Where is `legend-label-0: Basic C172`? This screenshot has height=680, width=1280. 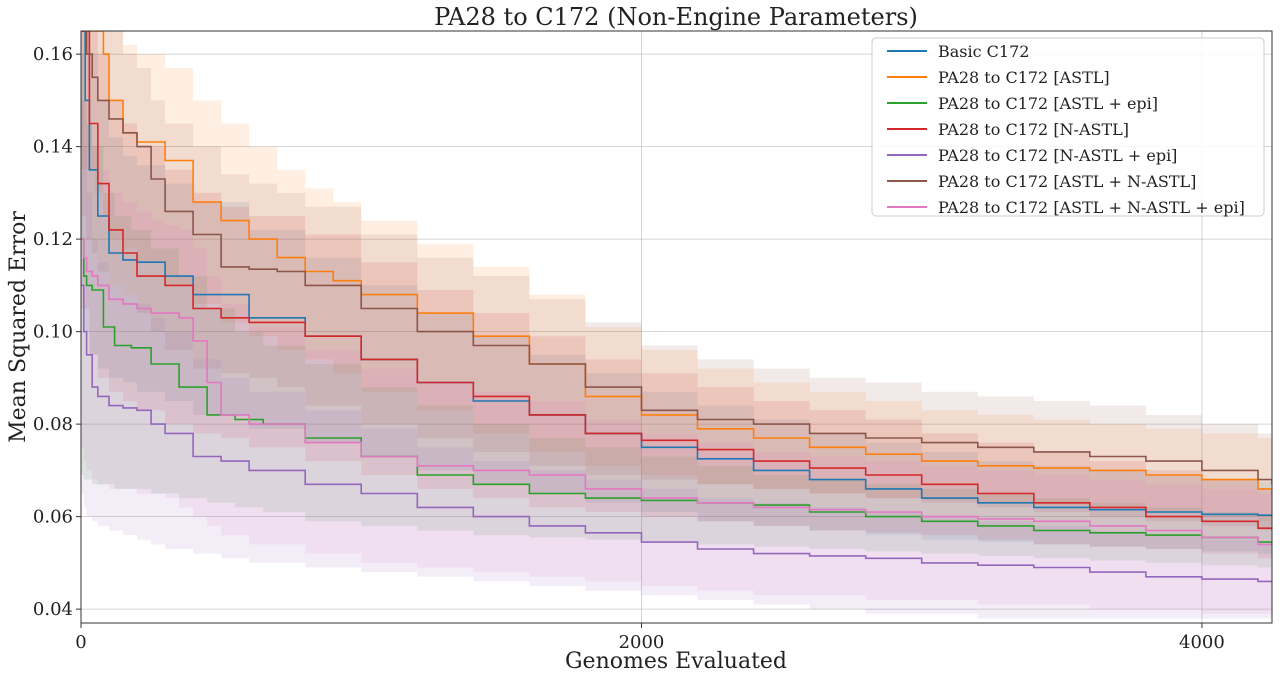 legend-label-0: Basic C172 is located at coordinates (983, 51).